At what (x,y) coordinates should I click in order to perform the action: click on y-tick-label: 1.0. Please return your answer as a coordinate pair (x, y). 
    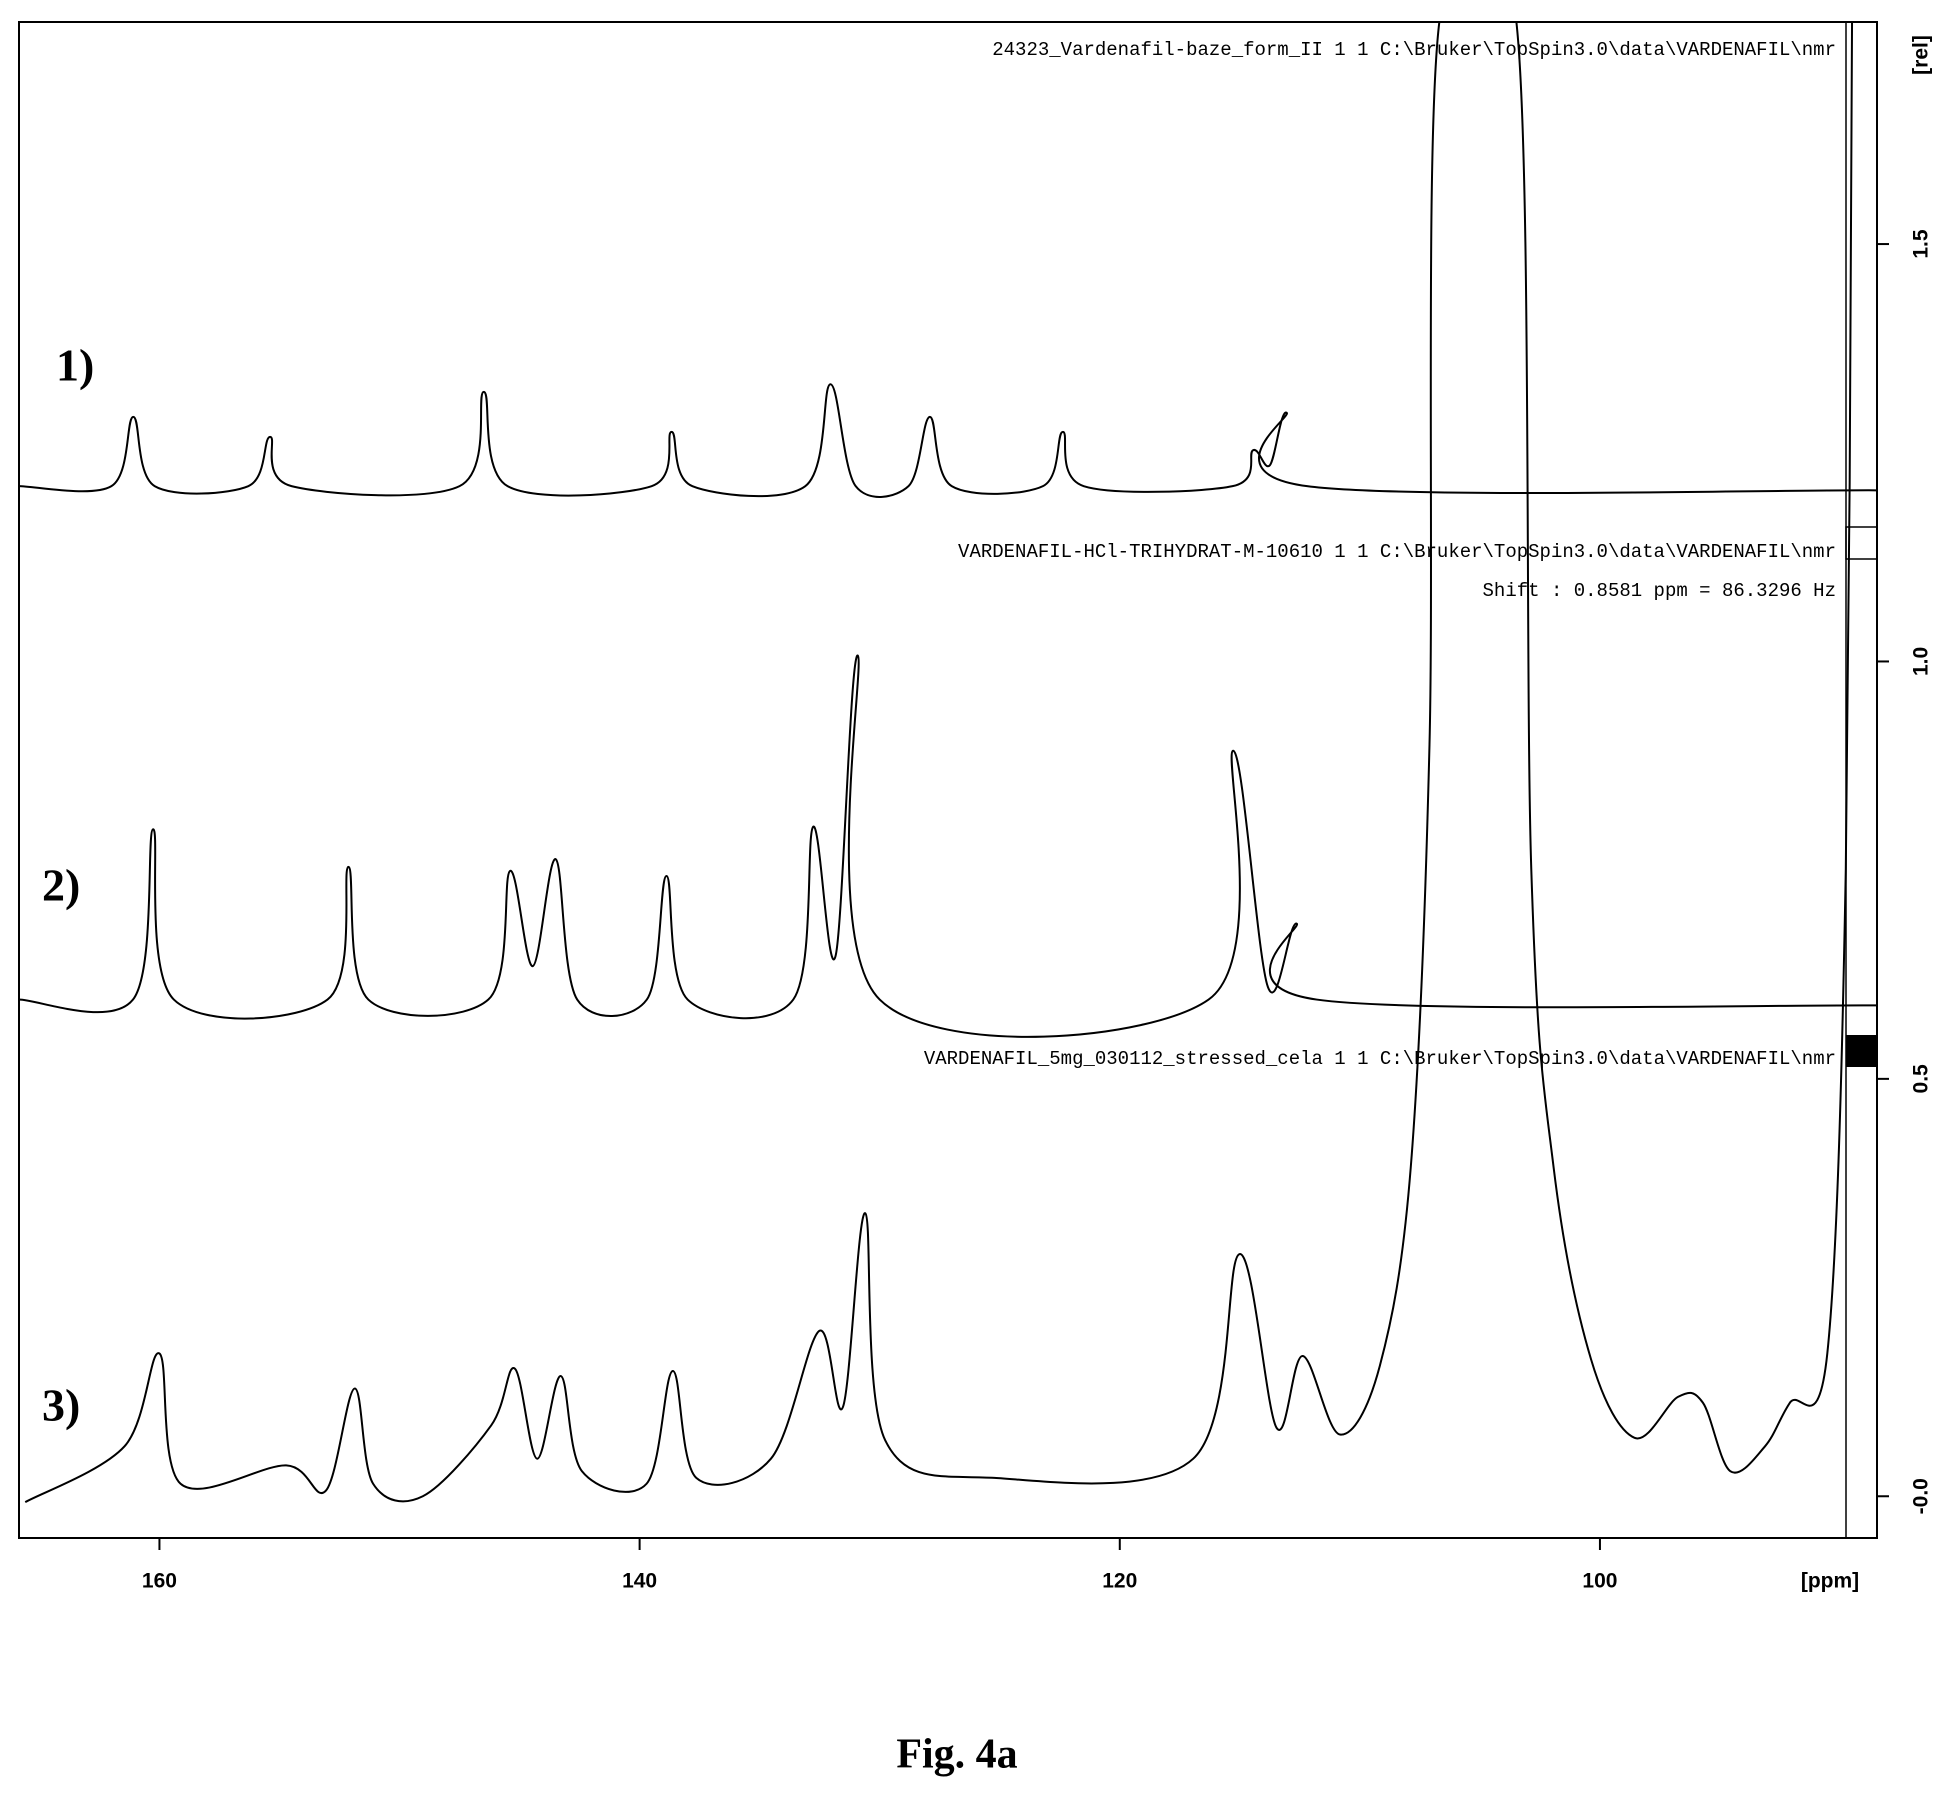
    Looking at the image, I should click on (1921, 661).